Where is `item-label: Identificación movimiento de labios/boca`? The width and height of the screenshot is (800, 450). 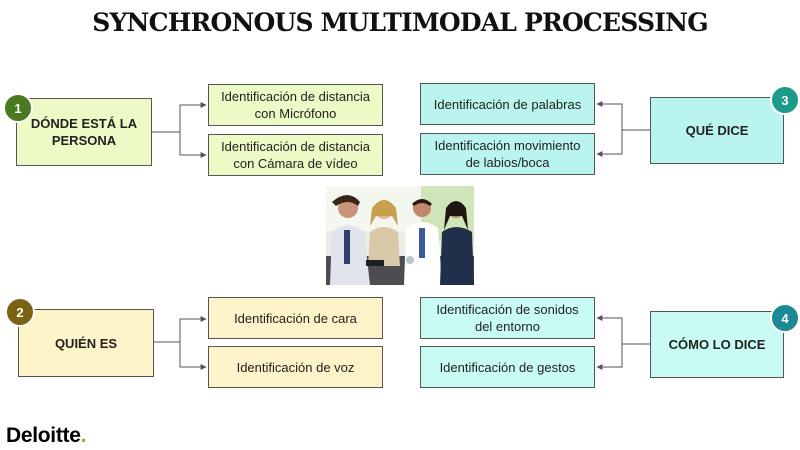
item-label: Identificación movimiento de labios/boca is located at coordinates (507, 154).